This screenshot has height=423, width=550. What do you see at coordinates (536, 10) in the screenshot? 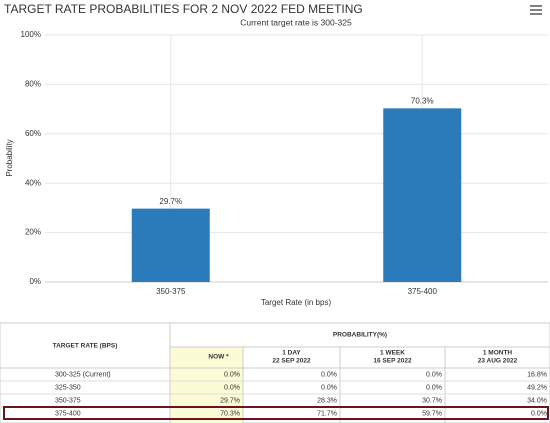
I see `menu-icon` at bounding box center [536, 10].